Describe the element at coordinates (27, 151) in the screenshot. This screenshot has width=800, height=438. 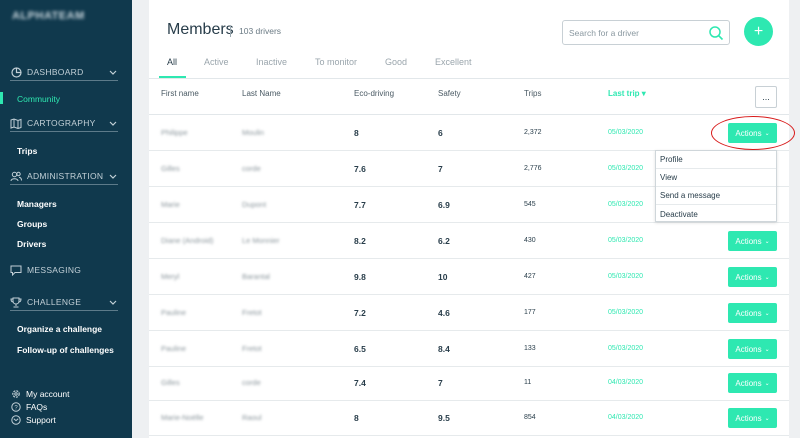
I see `sidebar-item-trips: Trips` at that location.